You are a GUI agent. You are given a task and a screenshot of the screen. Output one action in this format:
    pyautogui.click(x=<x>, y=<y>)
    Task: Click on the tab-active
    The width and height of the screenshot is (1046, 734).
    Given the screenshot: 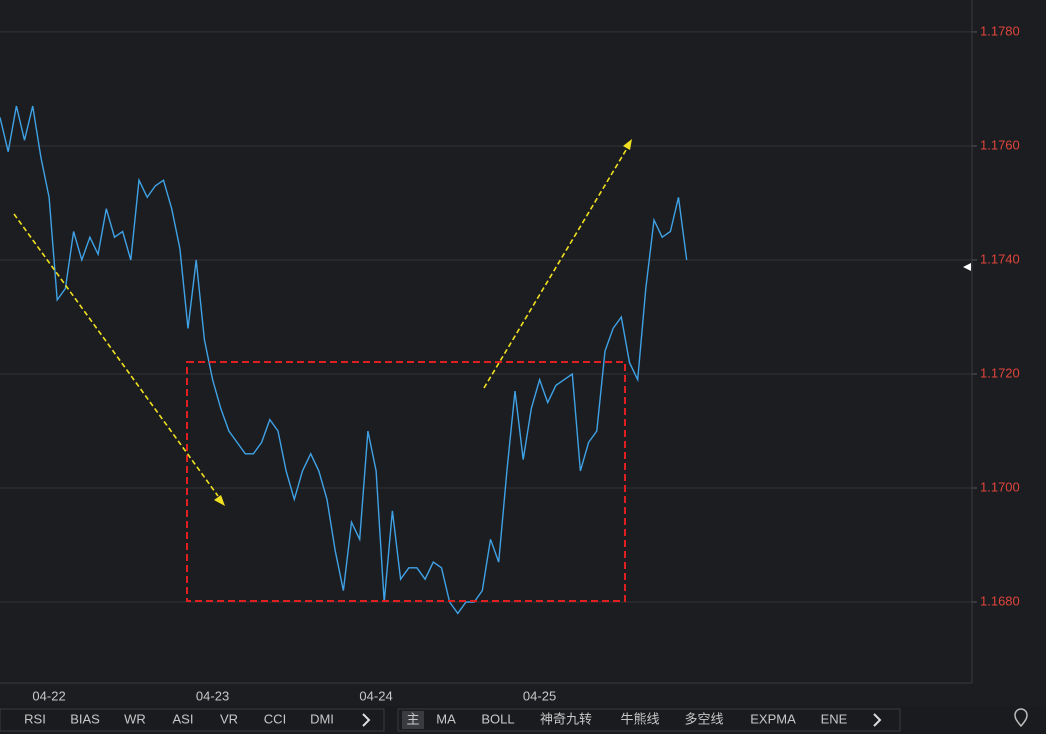 What is the action you would take?
    pyautogui.click(x=413, y=720)
    